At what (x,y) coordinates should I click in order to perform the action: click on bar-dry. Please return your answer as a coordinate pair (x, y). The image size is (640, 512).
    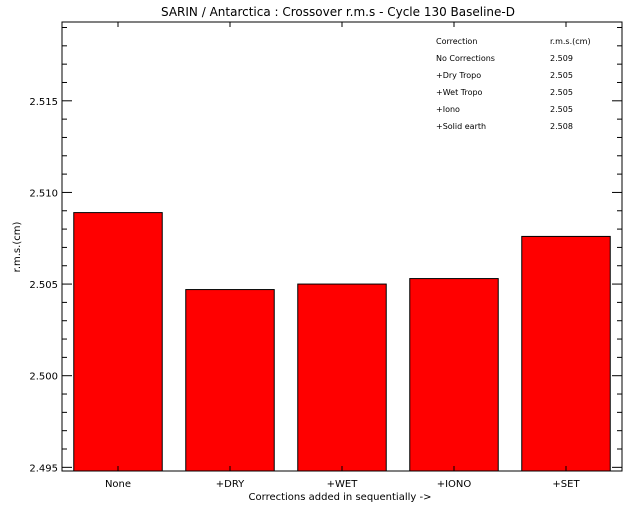
    Looking at the image, I should click on (230, 380).